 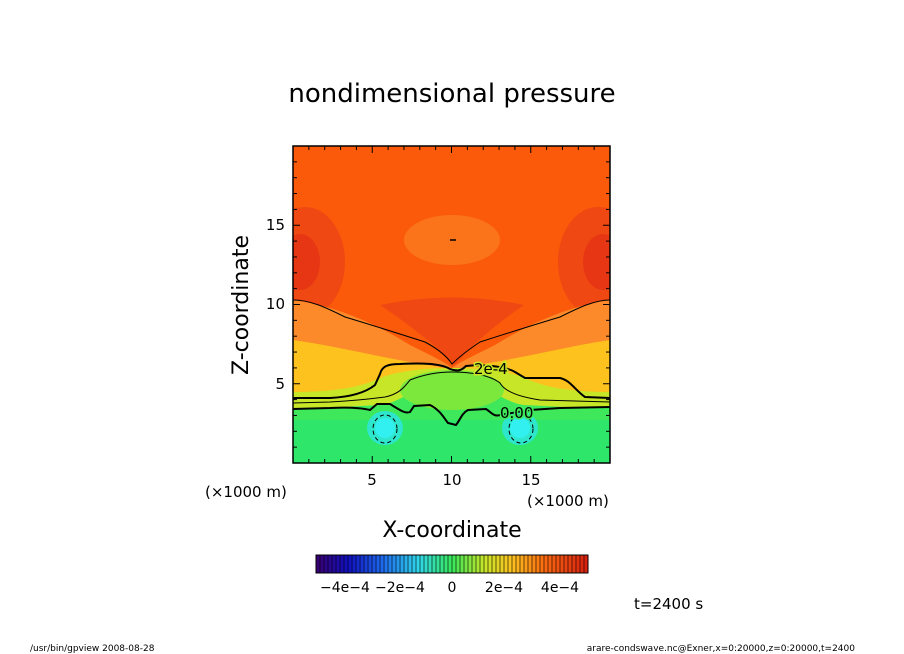 What do you see at coordinates (452, 564) in the screenshot?
I see `colorbar-divisions` at bounding box center [452, 564].